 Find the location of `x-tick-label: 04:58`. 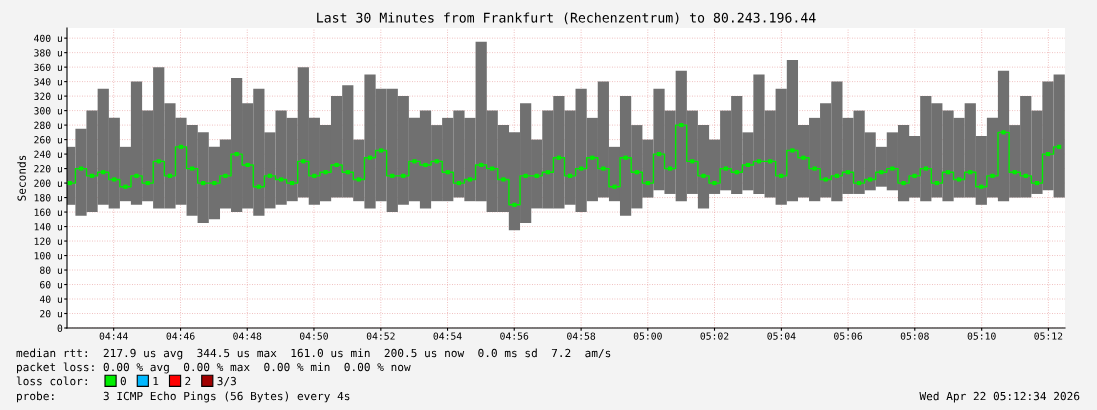

x-tick-label: 04:58 is located at coordinates (581, 336).